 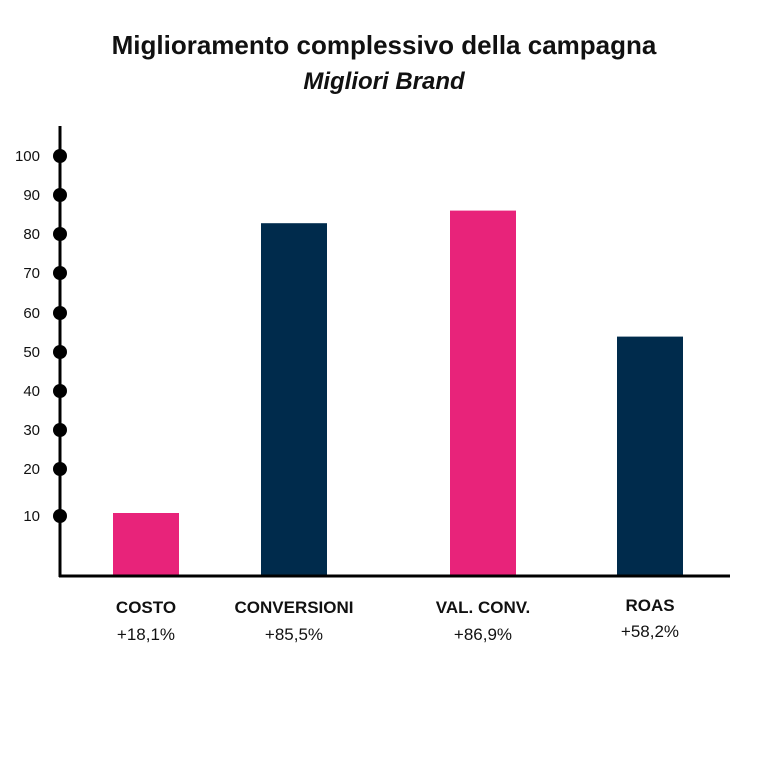 What do you see at coordinates (384, 81) in the screenshot?
I see `chart-subtitle: Migliori Brand` at bounding box center [384, 81].